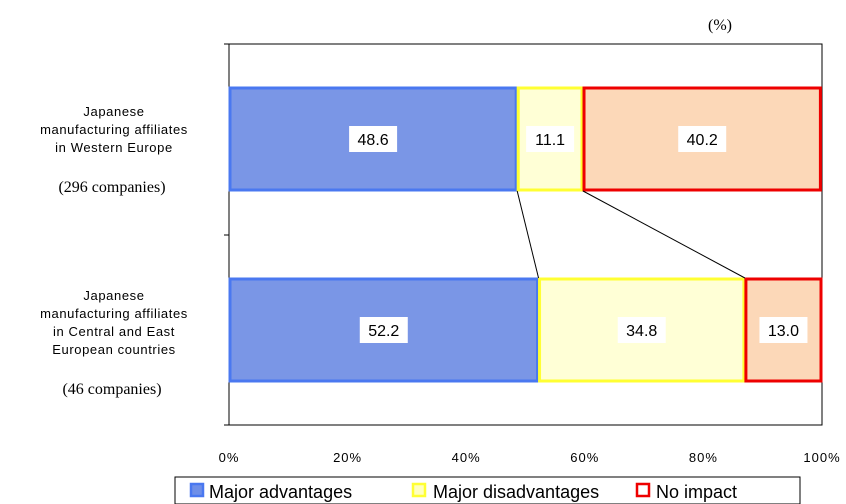  What do you see at coordinates (703, 457) in the screenshot?
I see `x-tick-label: 80%` at bounding box center [703, 457].